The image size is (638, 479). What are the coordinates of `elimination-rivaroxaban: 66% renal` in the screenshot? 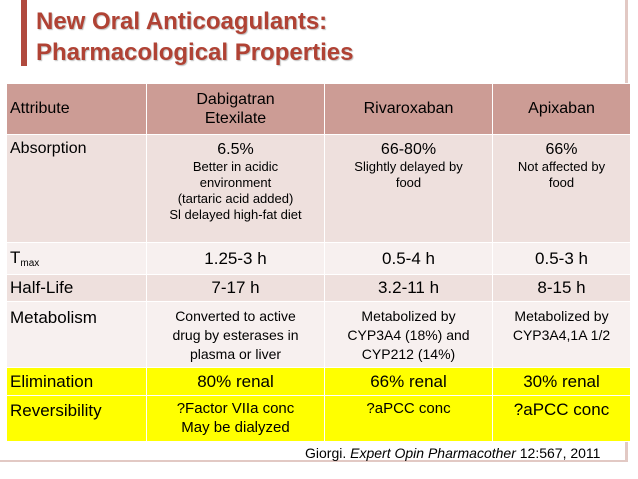 It's located at (408, 381).